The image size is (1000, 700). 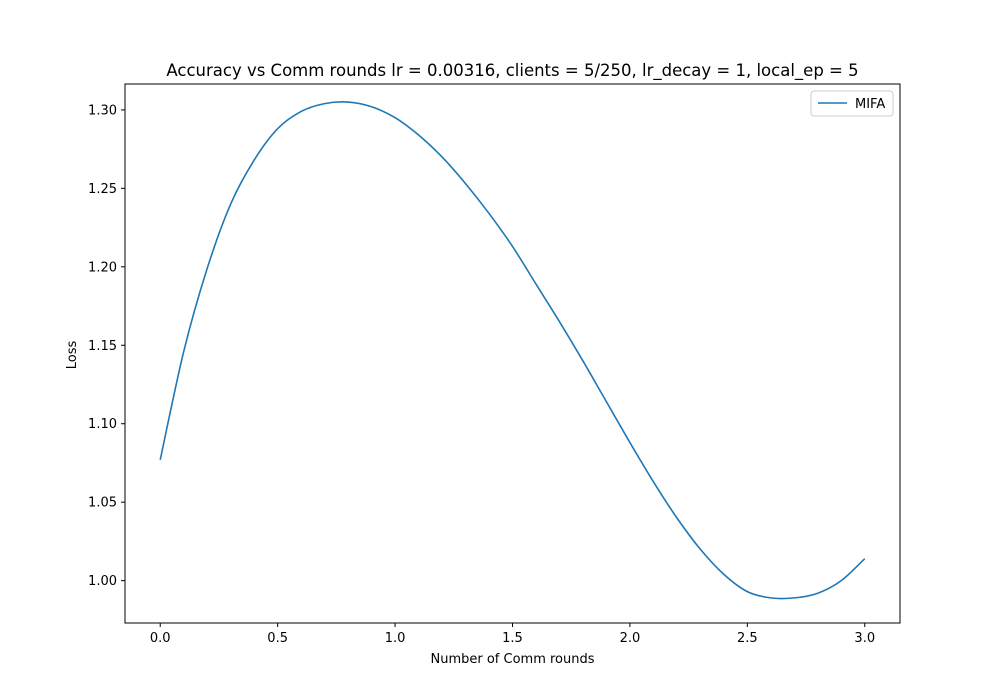 What do you see at coordinates (102, 503) in the screenshot?
I see `y-tick-label: 1.05` at bounding box center [102, 503].